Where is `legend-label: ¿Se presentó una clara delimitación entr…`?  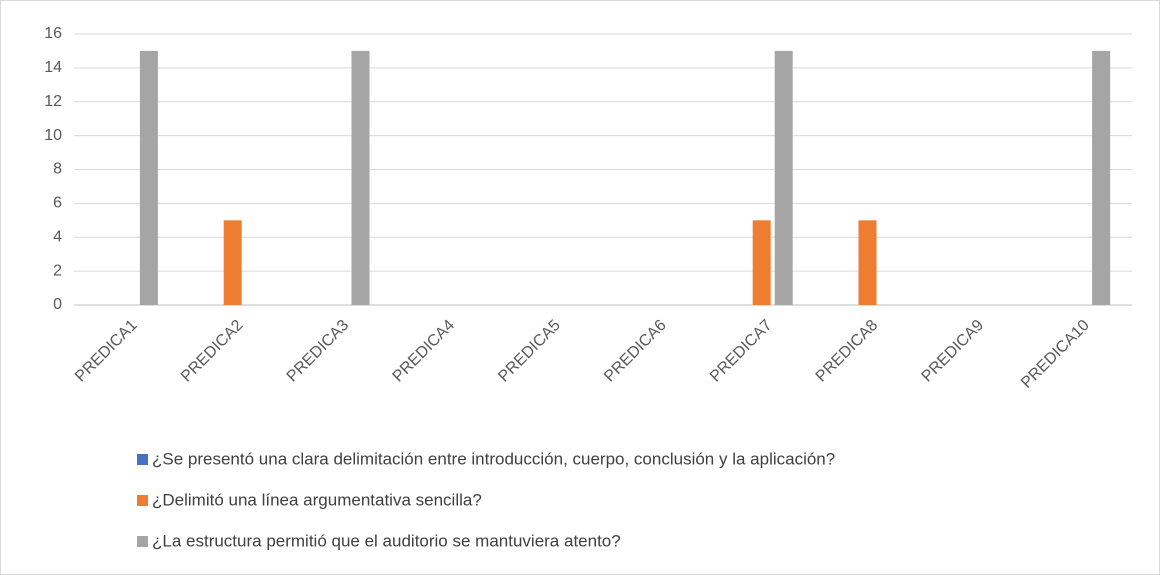 legend-label: ¿Se presentó una clara delimitación entr… is located at coordinates (493, 458).